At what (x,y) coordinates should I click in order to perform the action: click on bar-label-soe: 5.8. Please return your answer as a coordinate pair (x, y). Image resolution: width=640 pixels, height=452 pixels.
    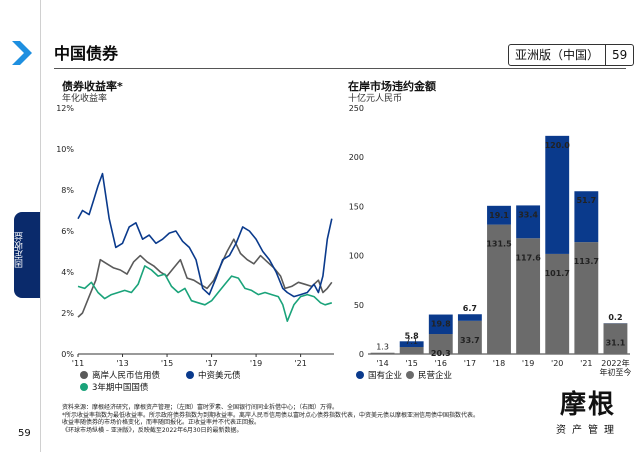
    Looking at the image, I should click on (412, 335).